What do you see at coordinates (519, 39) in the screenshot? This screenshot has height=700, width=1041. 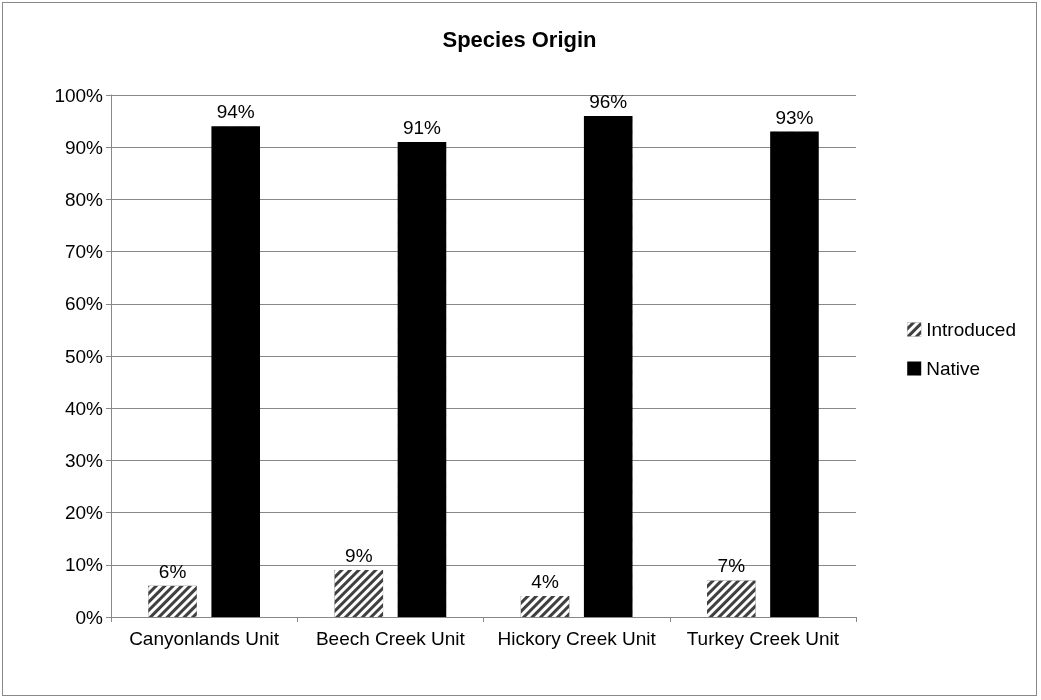 I see `chart-title: Species Origin` at bounding box center [519, 39].